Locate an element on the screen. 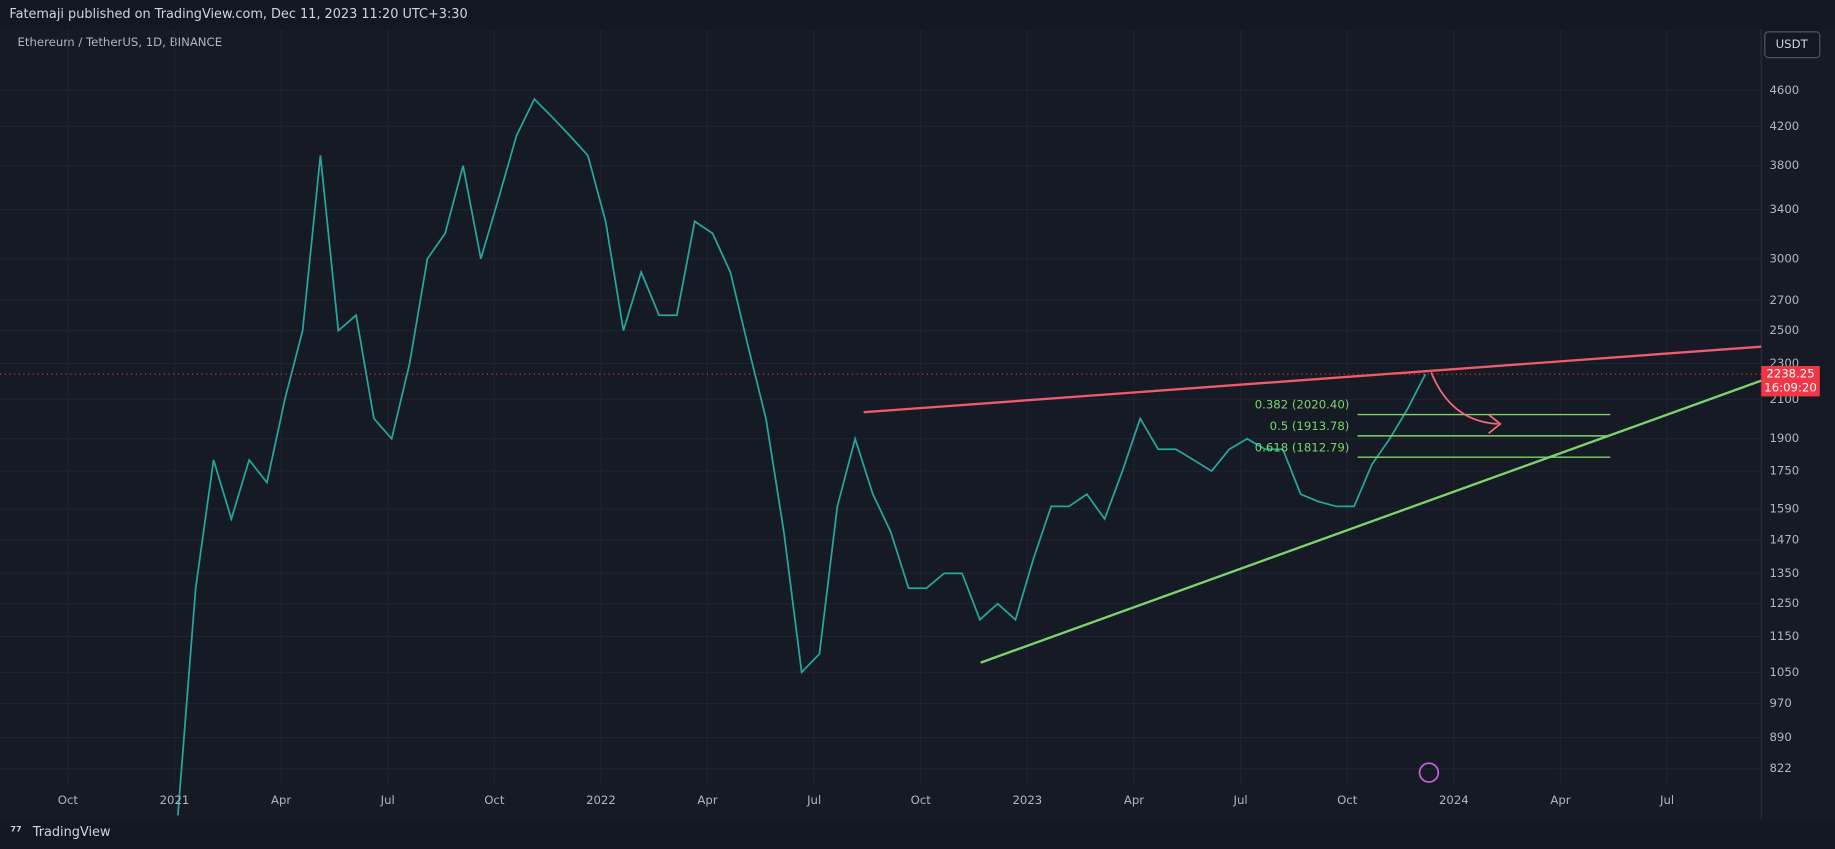 This screenshot has width=1835, height=849. x-tick-label: 2024 is located at coordinates (1454, 800).